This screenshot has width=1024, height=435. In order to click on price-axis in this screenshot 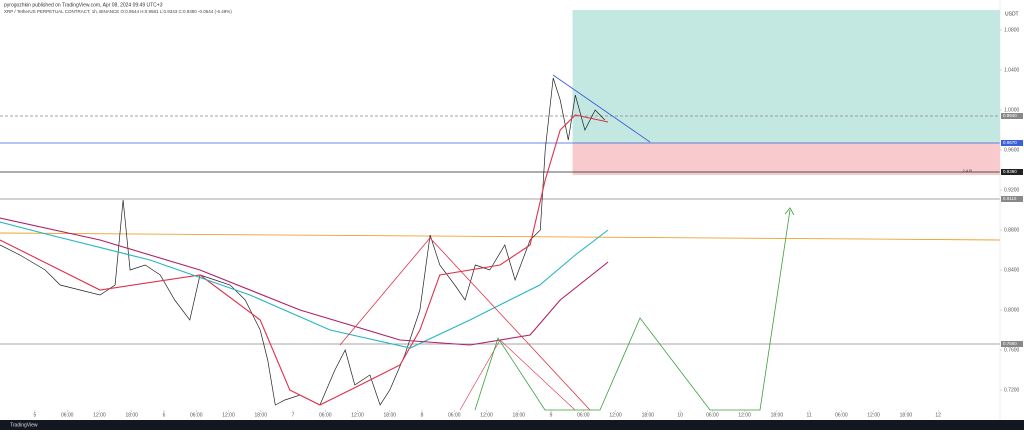, I will do `click(1012, 215)`.